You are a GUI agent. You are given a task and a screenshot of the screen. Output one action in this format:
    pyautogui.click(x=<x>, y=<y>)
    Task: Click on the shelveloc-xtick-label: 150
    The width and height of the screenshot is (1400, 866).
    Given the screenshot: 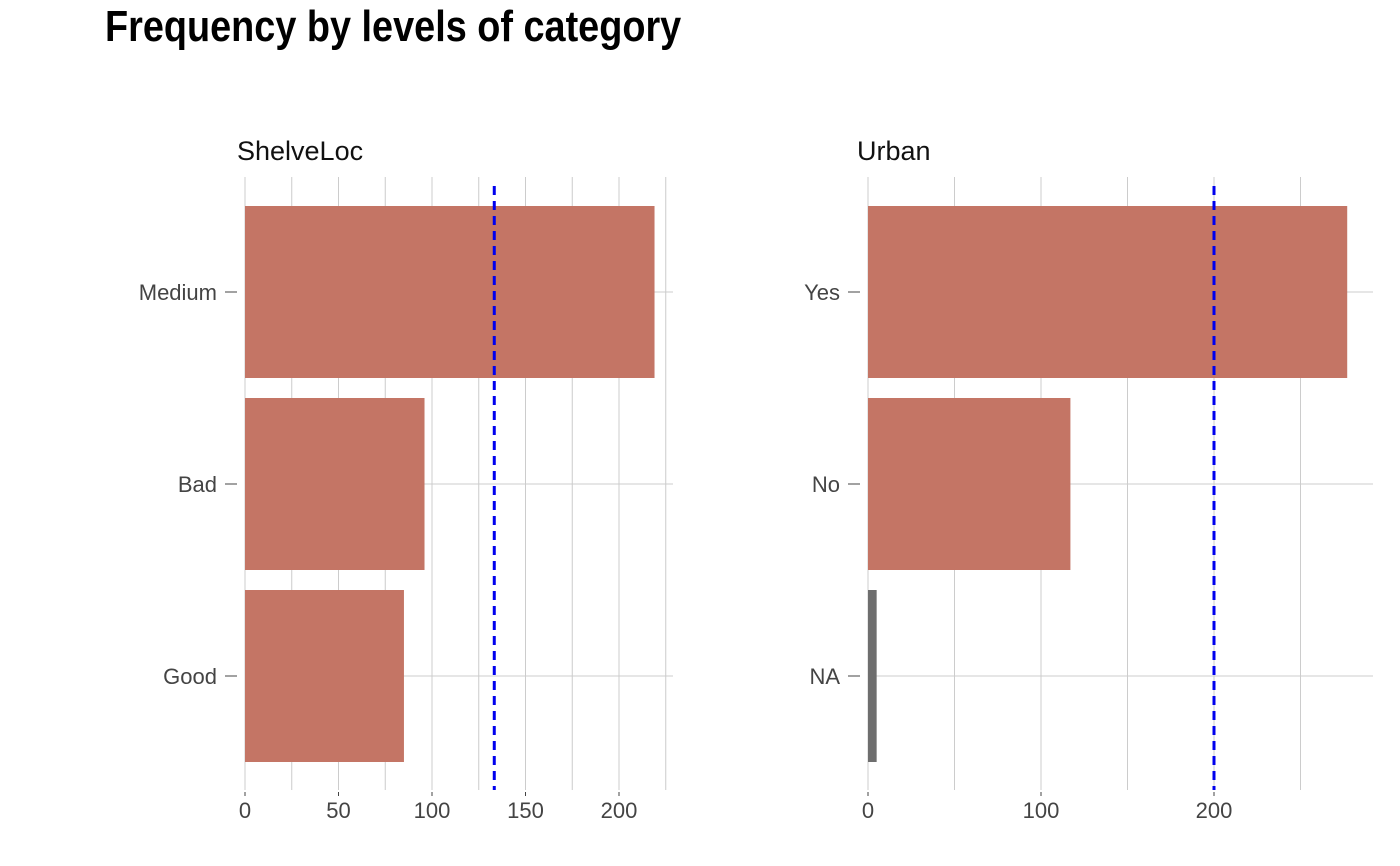 What is the action you would take?
    pyautogui.click(x=525, y=810)
    